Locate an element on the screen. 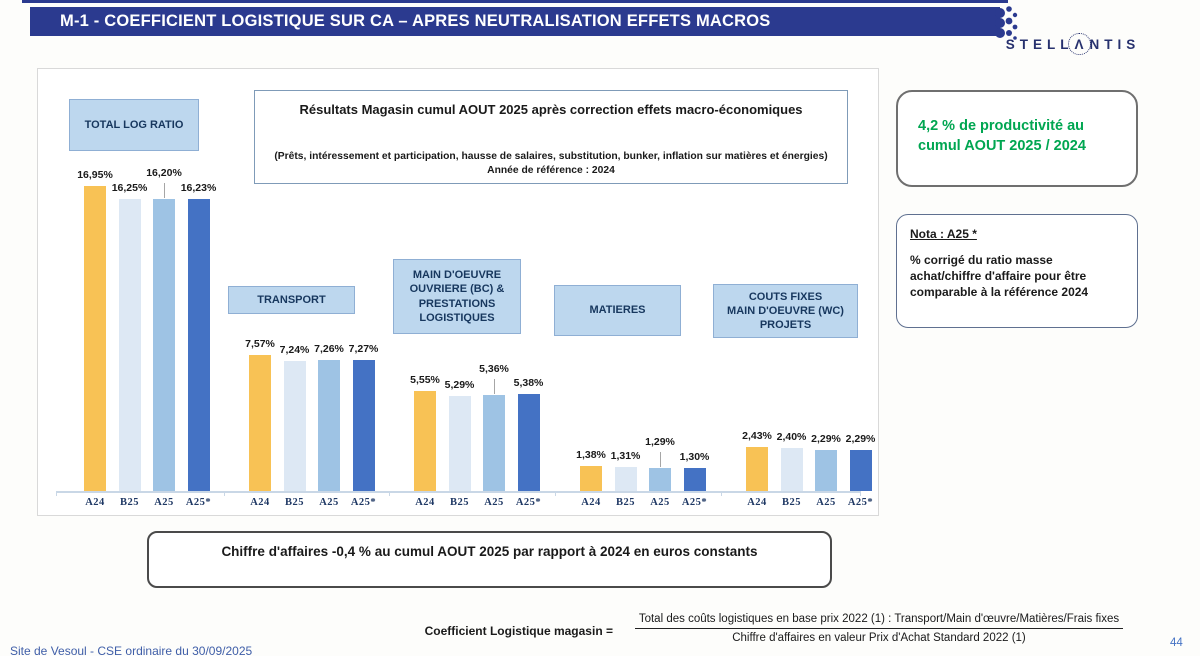 This screenshot has height=656, width=1200. logo-text-right: NTIS is located at coordinates (1115, 44).